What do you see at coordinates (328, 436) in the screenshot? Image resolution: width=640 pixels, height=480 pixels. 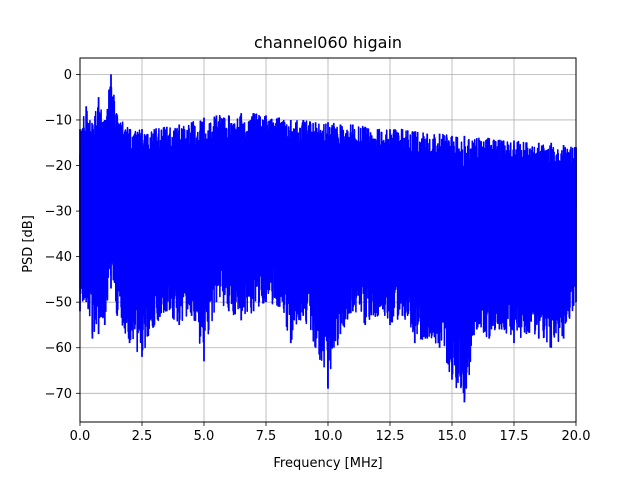 I see `x-tick-label: 10.0` at bounding box center [328, 436].